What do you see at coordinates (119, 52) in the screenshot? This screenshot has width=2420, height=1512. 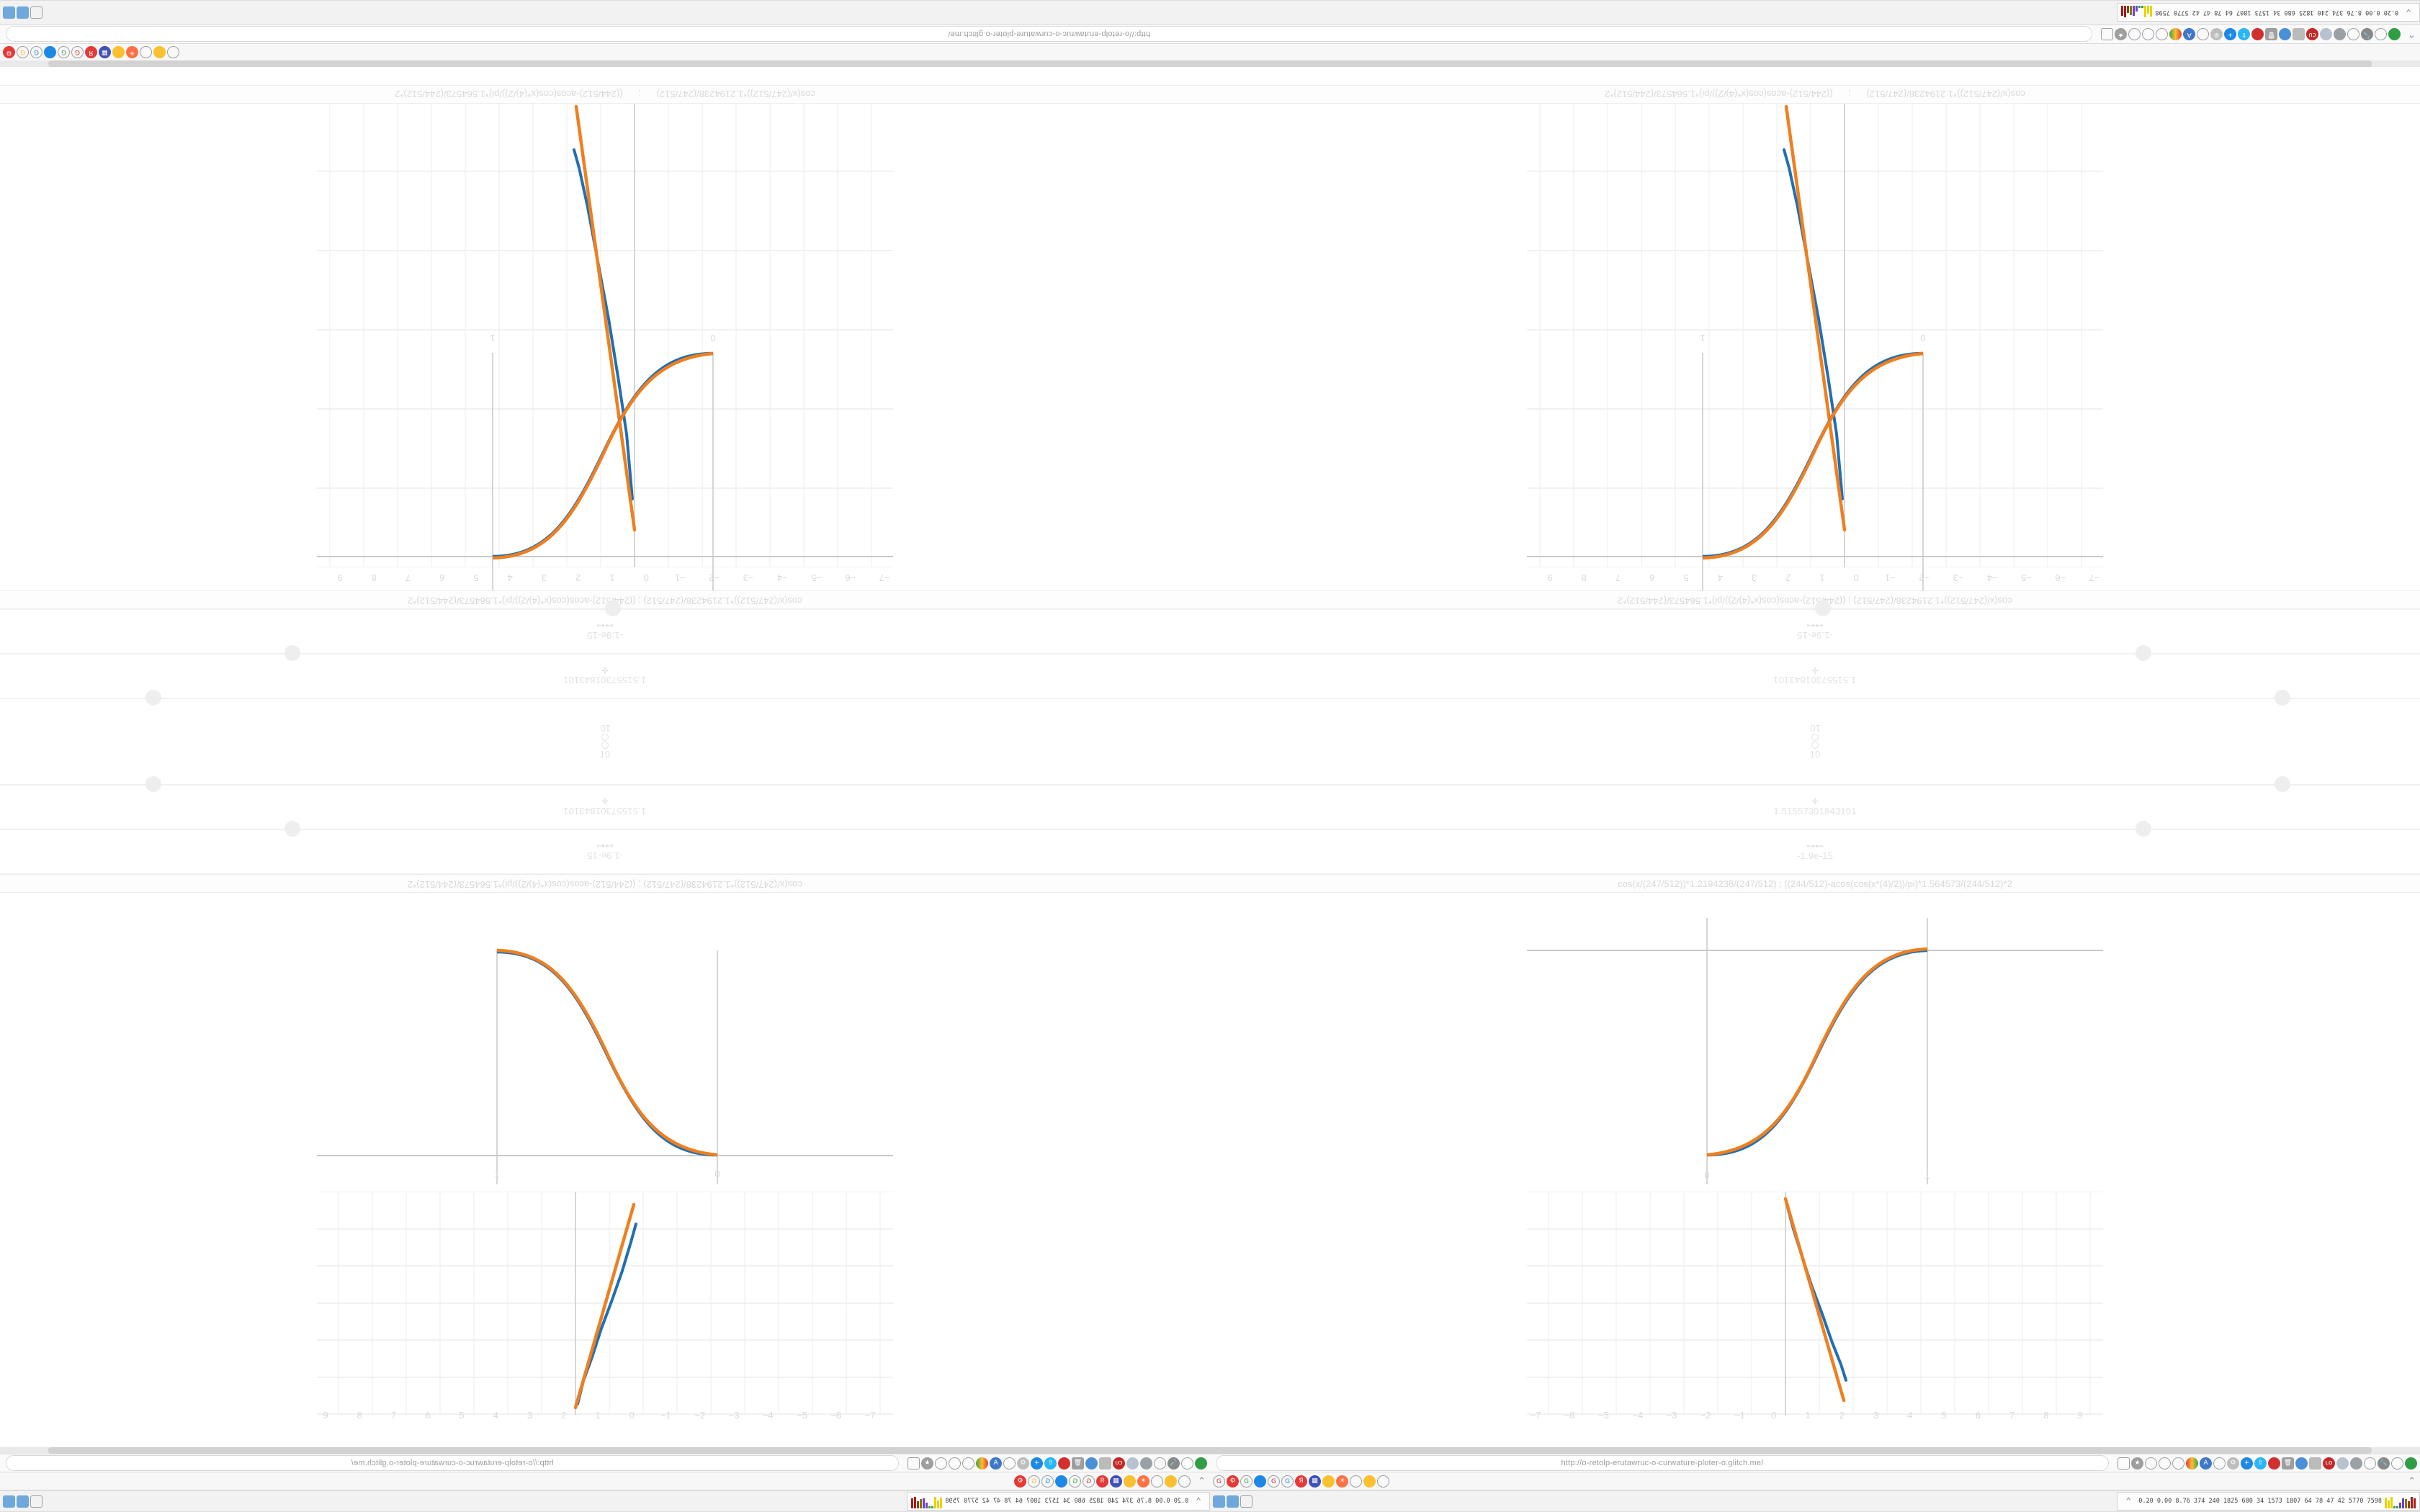 I see `image2-icon` at bounding box center [119, 52].